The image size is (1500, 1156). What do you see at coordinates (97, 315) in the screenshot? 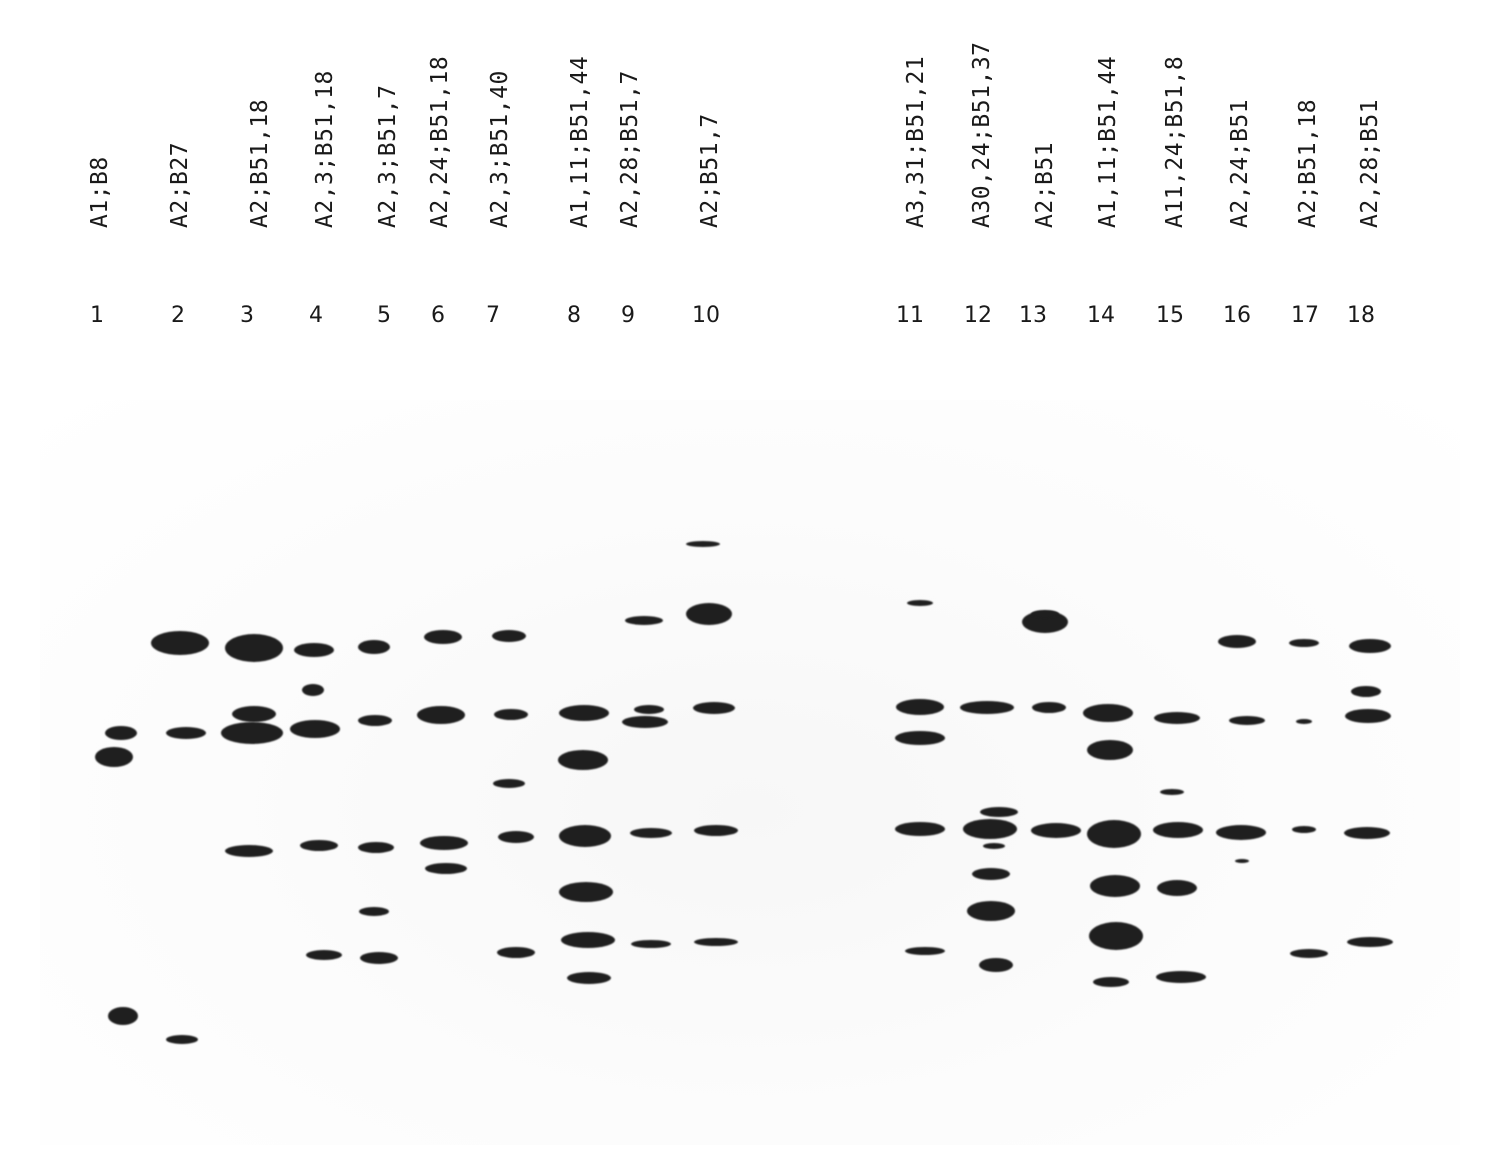
I see `lane-1-number: 1` at bounding box center [97, 315].